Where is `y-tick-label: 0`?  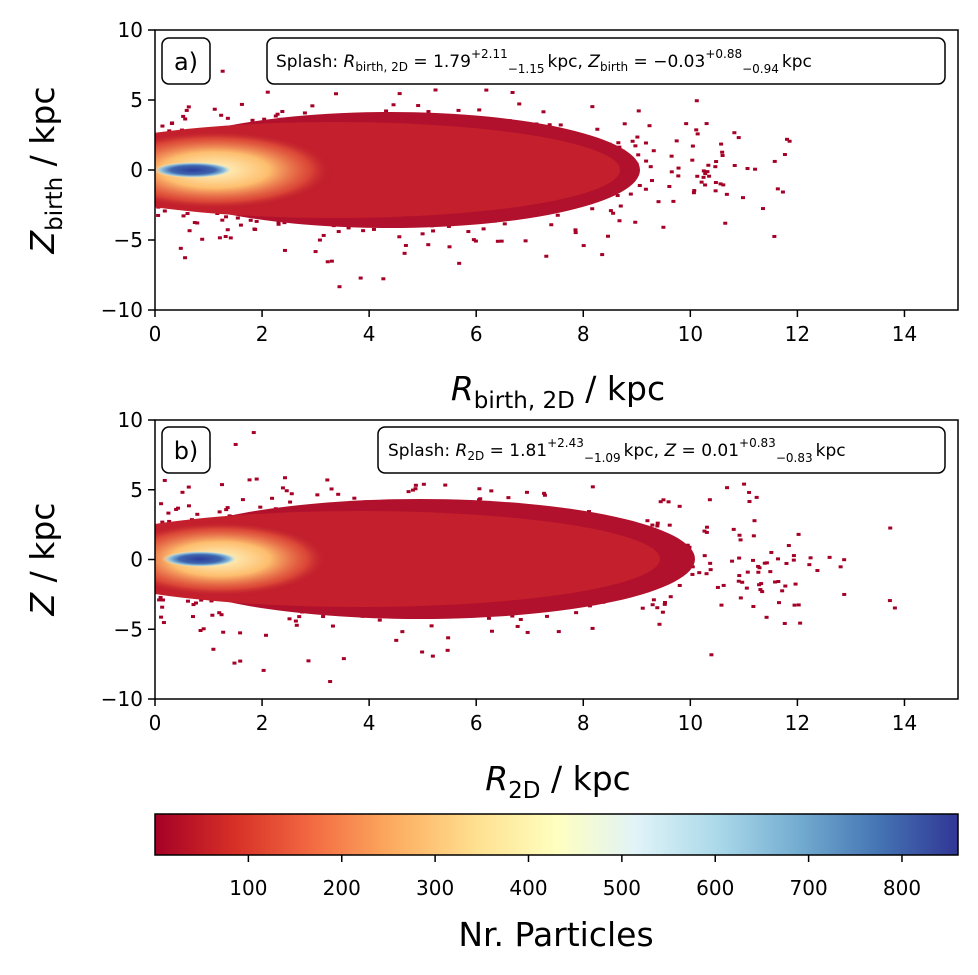
y-tick-label: 0 is located at coordinates (136, 170).